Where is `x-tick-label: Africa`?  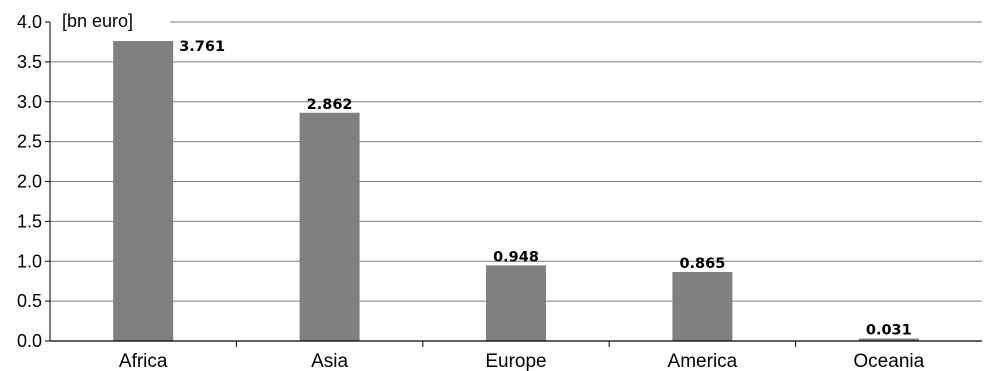 x-tick-label: Africa is located at coordinates (143, 361).